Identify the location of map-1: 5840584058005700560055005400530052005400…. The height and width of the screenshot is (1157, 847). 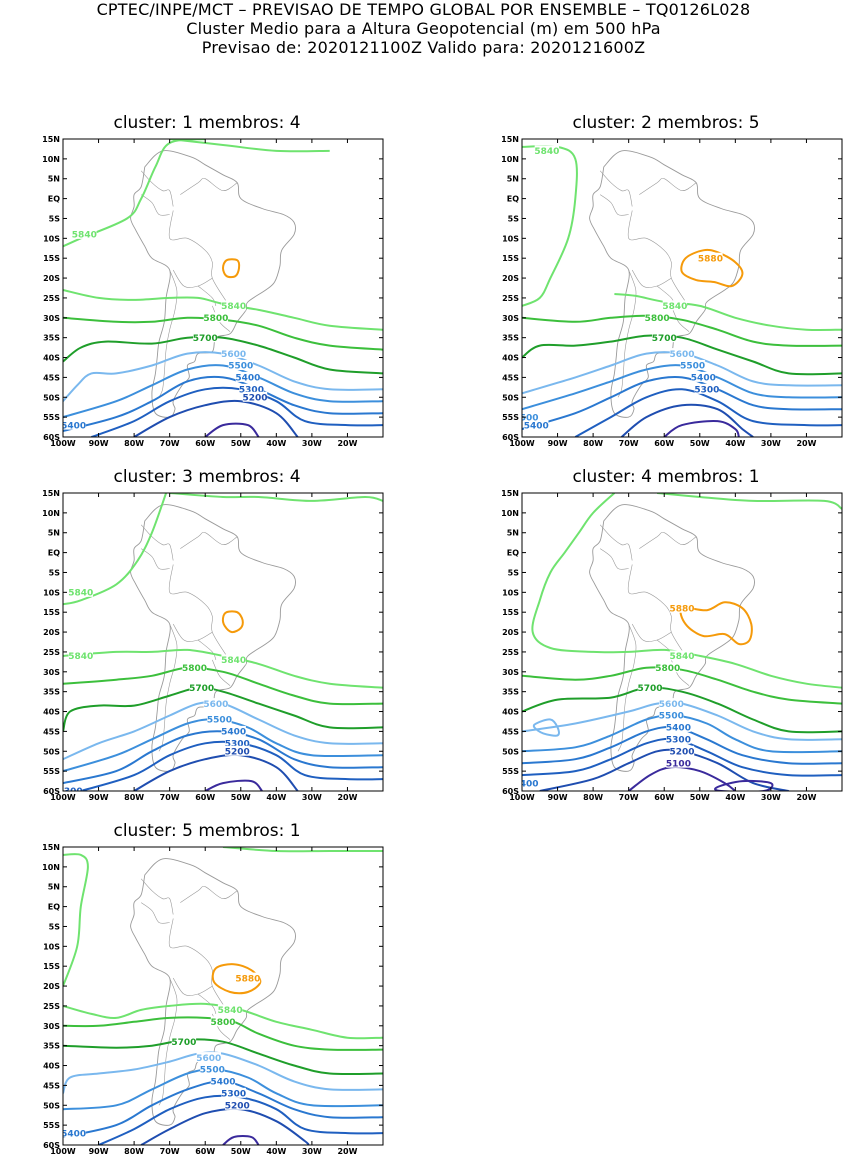
(213, 291).